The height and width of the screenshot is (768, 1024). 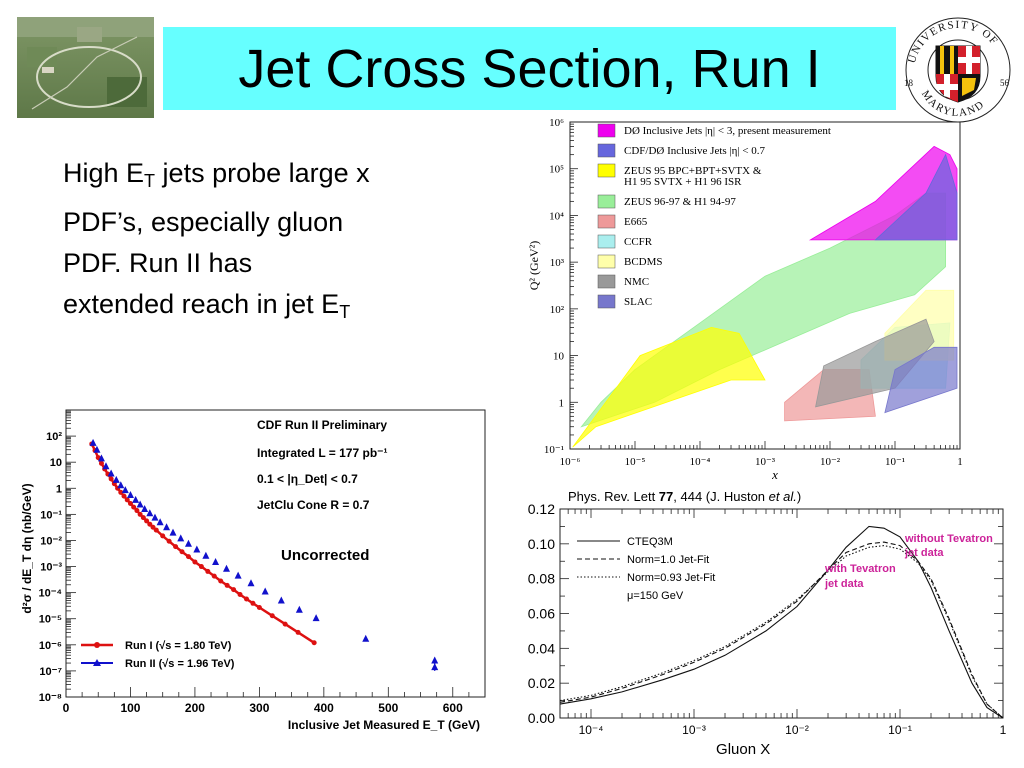 I want to click on seal-year-right: 56, so click(x=1005, y=83).